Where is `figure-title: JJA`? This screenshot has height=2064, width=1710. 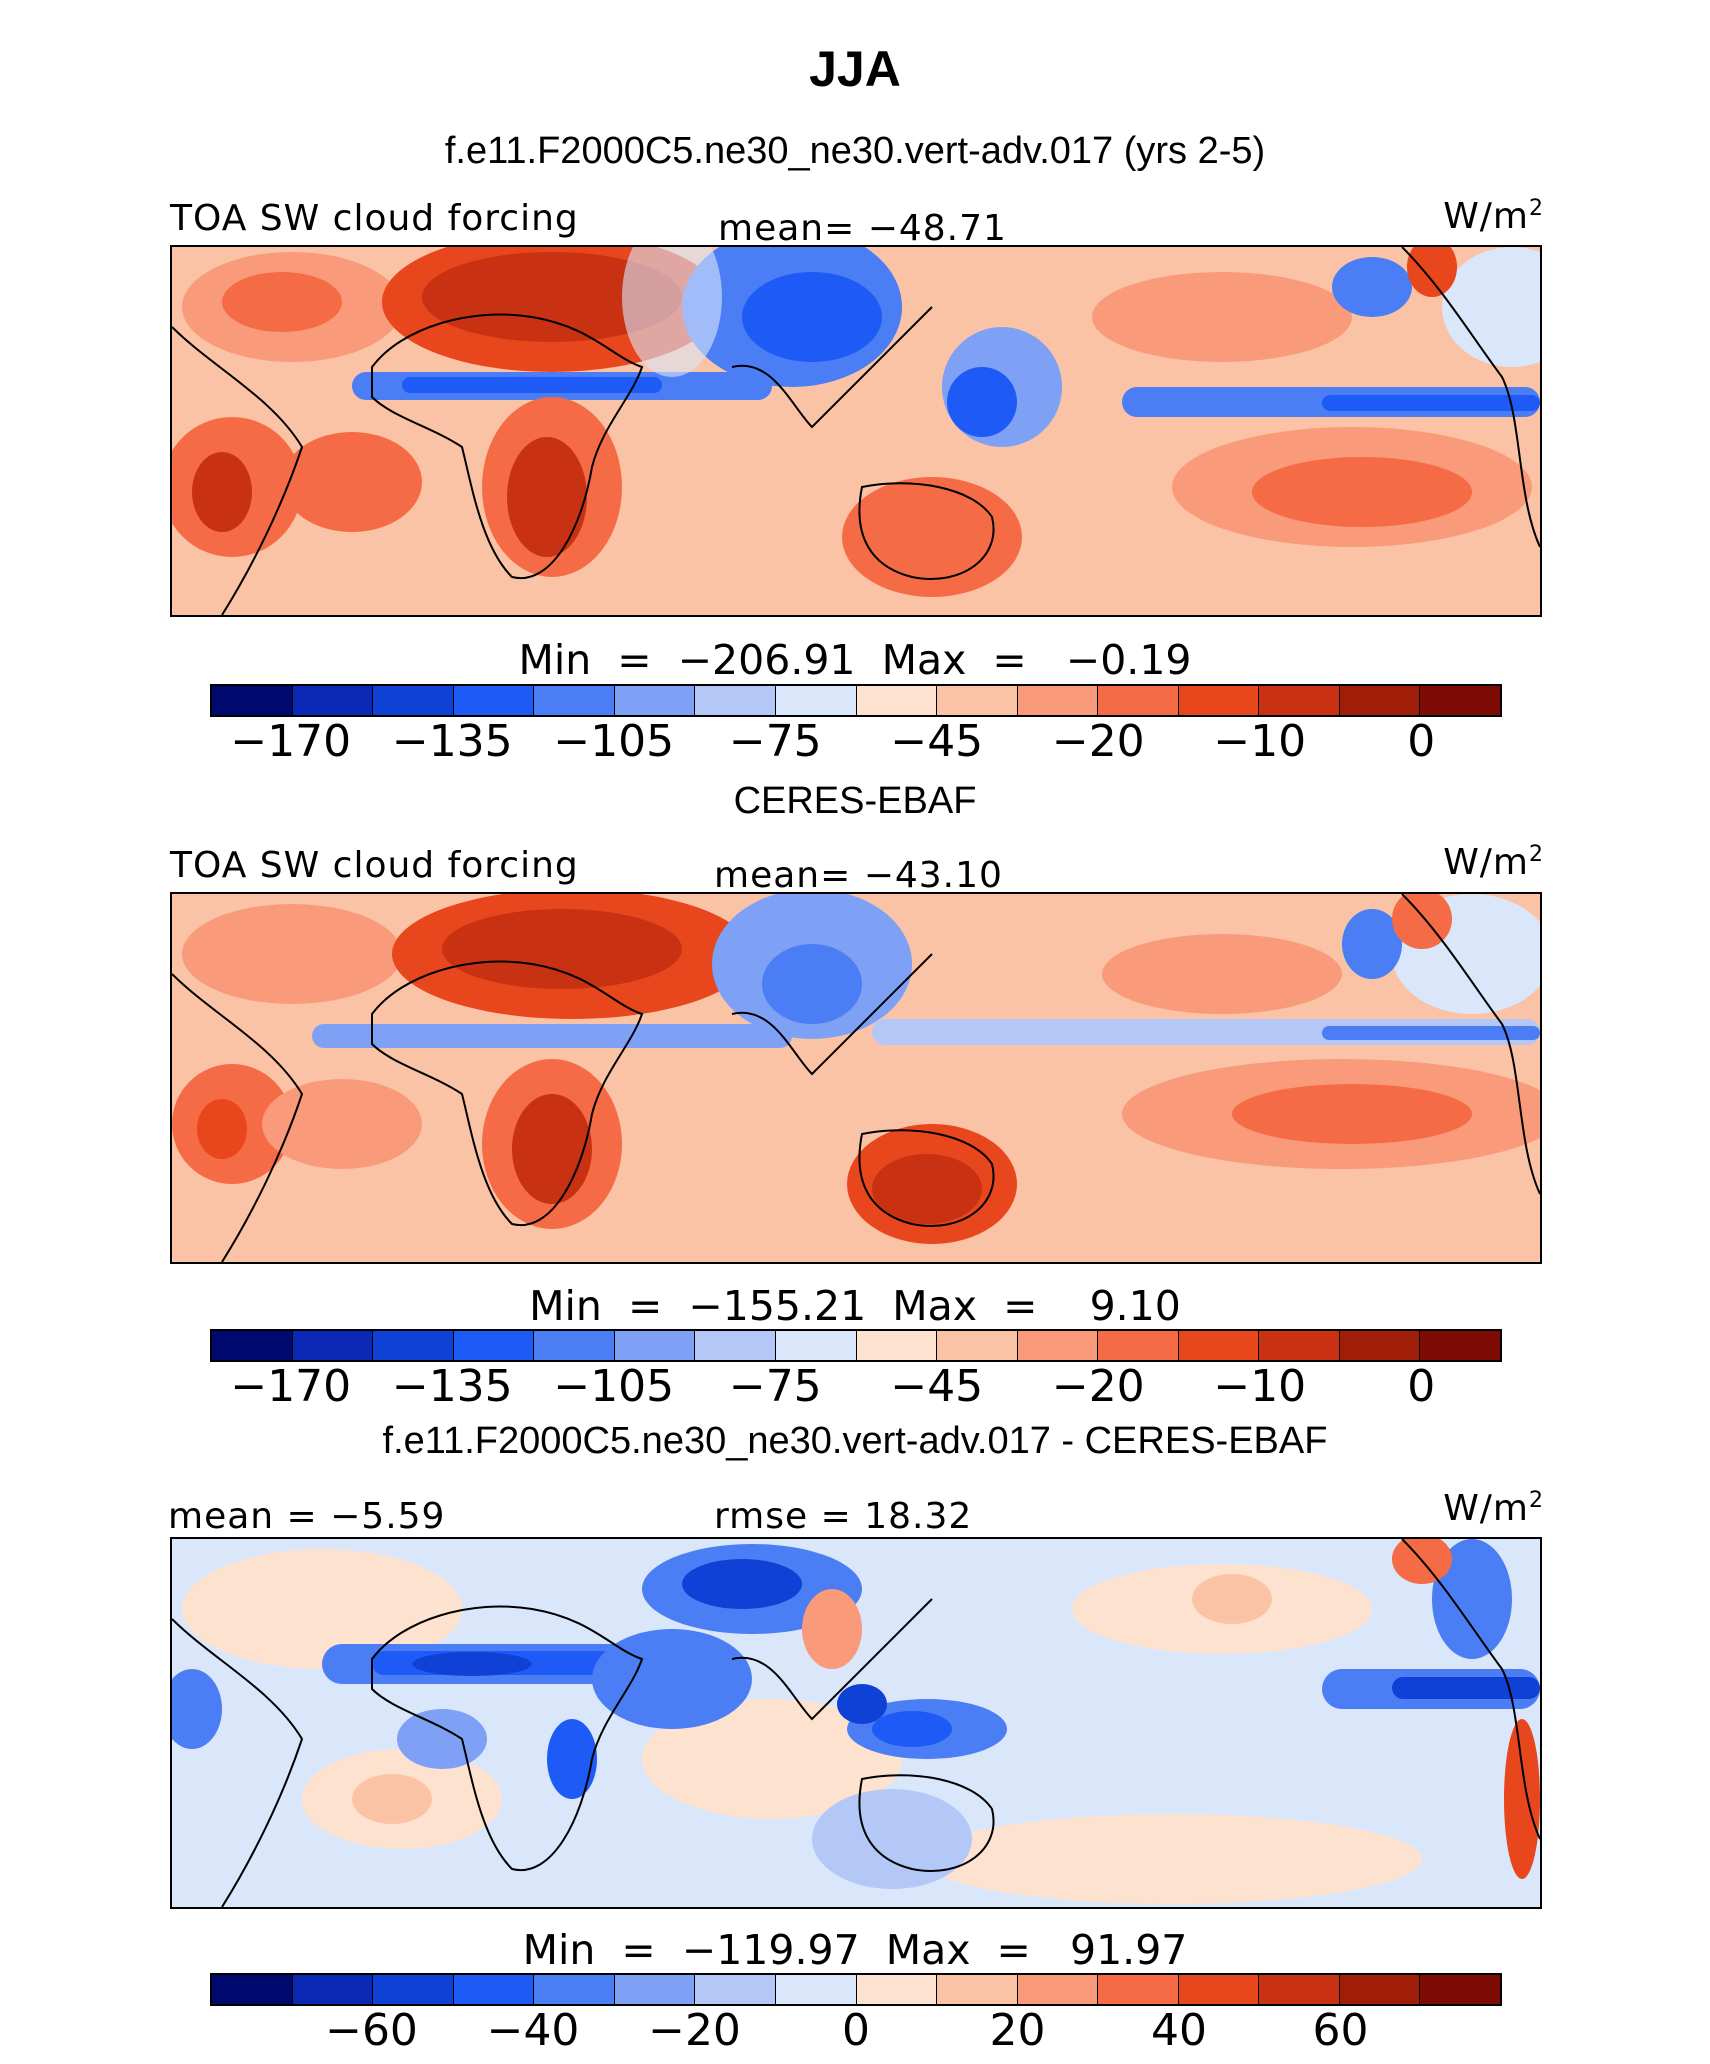
figure-title: JJA is located at coordinates (855, 69).